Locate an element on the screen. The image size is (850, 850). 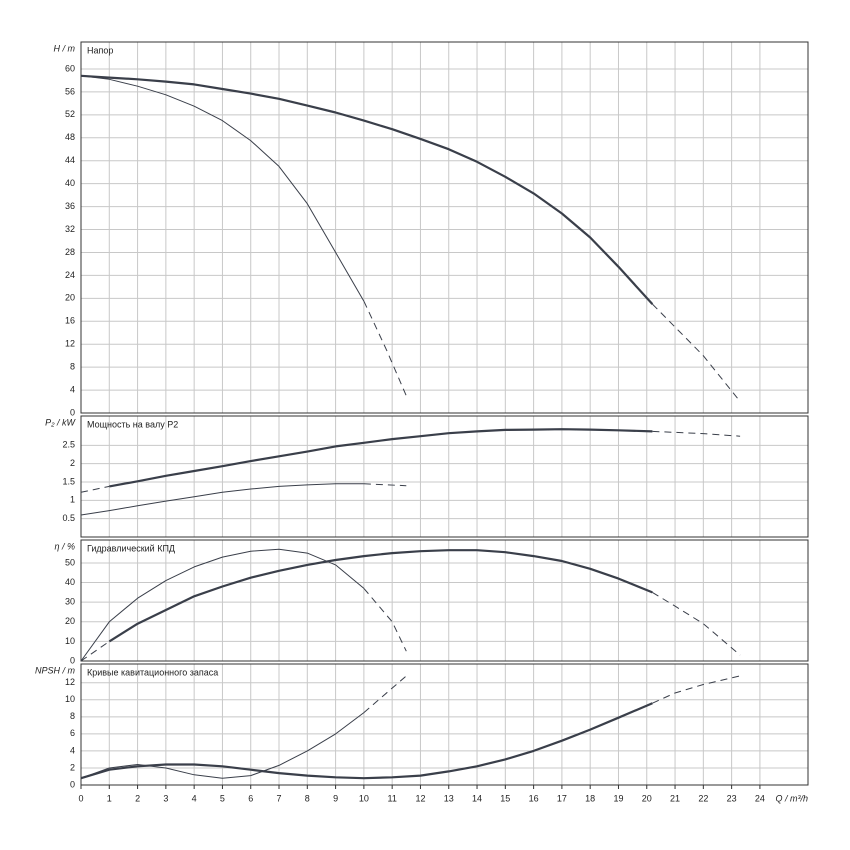
y-axis-label: H / m is located at coordinates (65, 48).